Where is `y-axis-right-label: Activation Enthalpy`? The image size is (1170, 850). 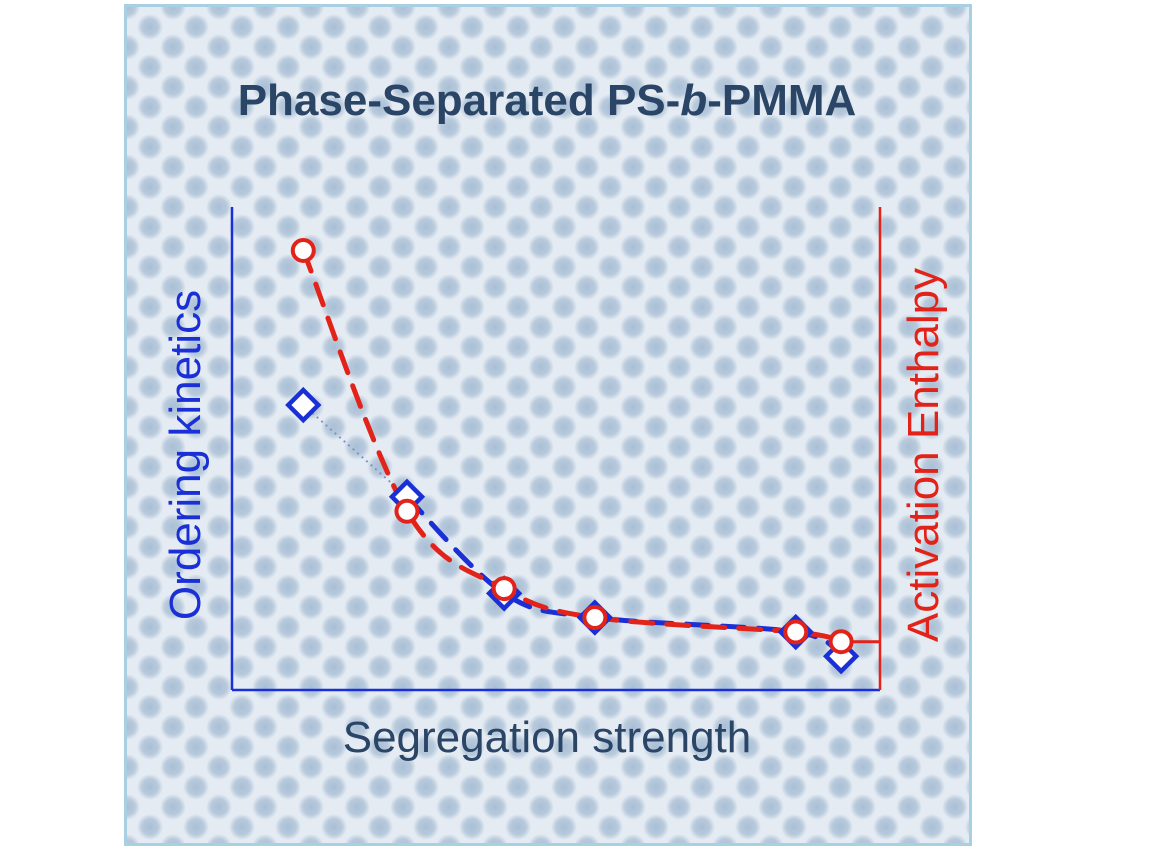
y-axis-right-label: Activation Enthalpy is located at coordinates (923, 455).